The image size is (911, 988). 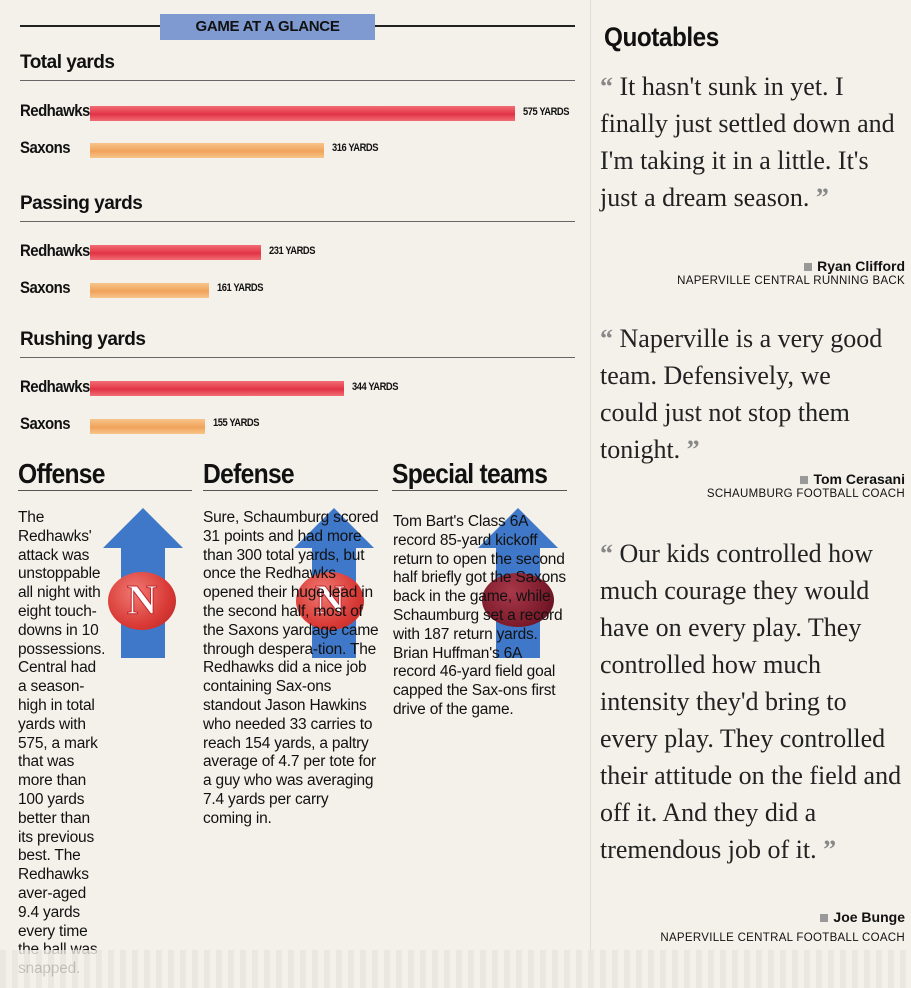 What do you see at coordinates (147, 426) in the screenshot?
I see `bar-rushing-saxons` at bounding box center [147, 426].